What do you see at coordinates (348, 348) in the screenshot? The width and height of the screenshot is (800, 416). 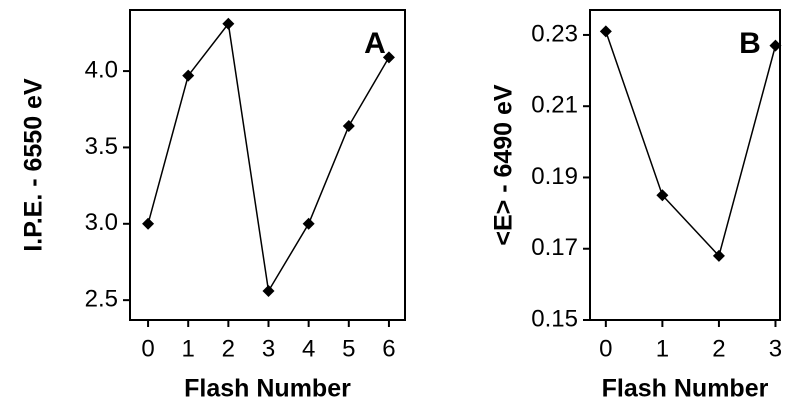 I see `x-tick-label: 5` at bounding box center [348, 348].